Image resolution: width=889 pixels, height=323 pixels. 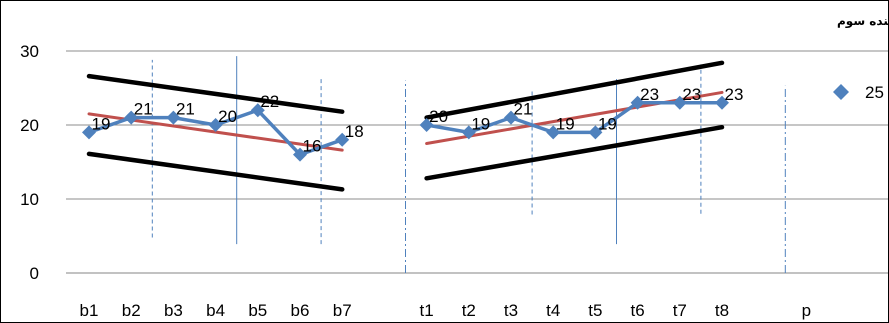 I want to click on x-tick-label: t4, so click(x=553, y=310).